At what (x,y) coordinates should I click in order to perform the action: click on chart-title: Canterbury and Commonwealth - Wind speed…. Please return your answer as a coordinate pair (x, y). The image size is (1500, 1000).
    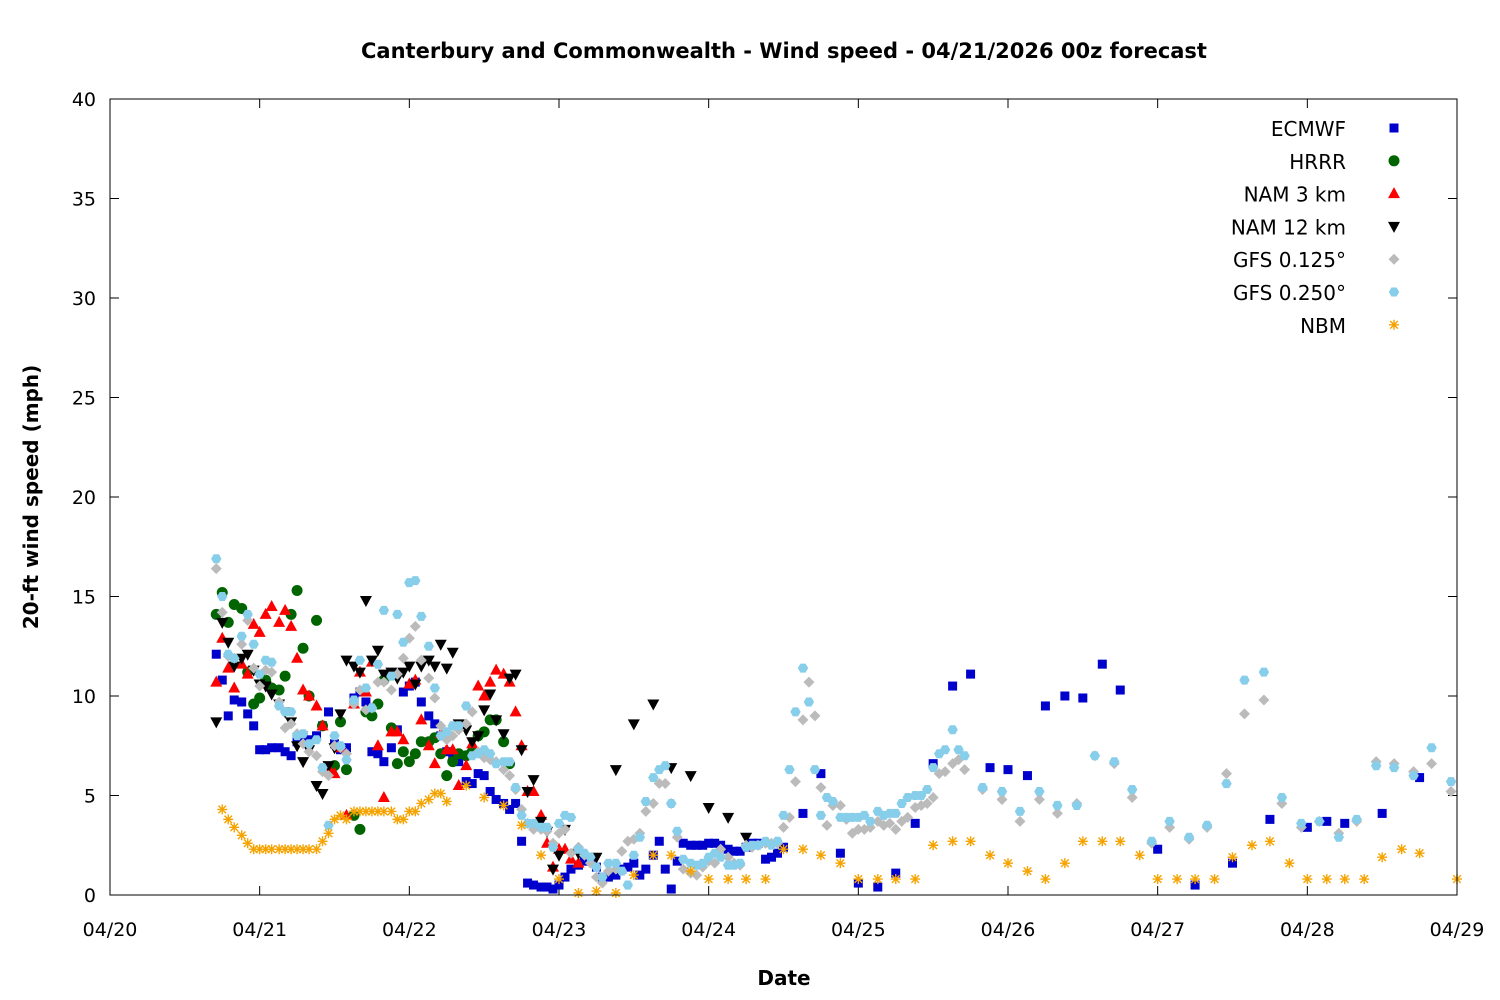
    Looking at the image, I should click on (784, 51).